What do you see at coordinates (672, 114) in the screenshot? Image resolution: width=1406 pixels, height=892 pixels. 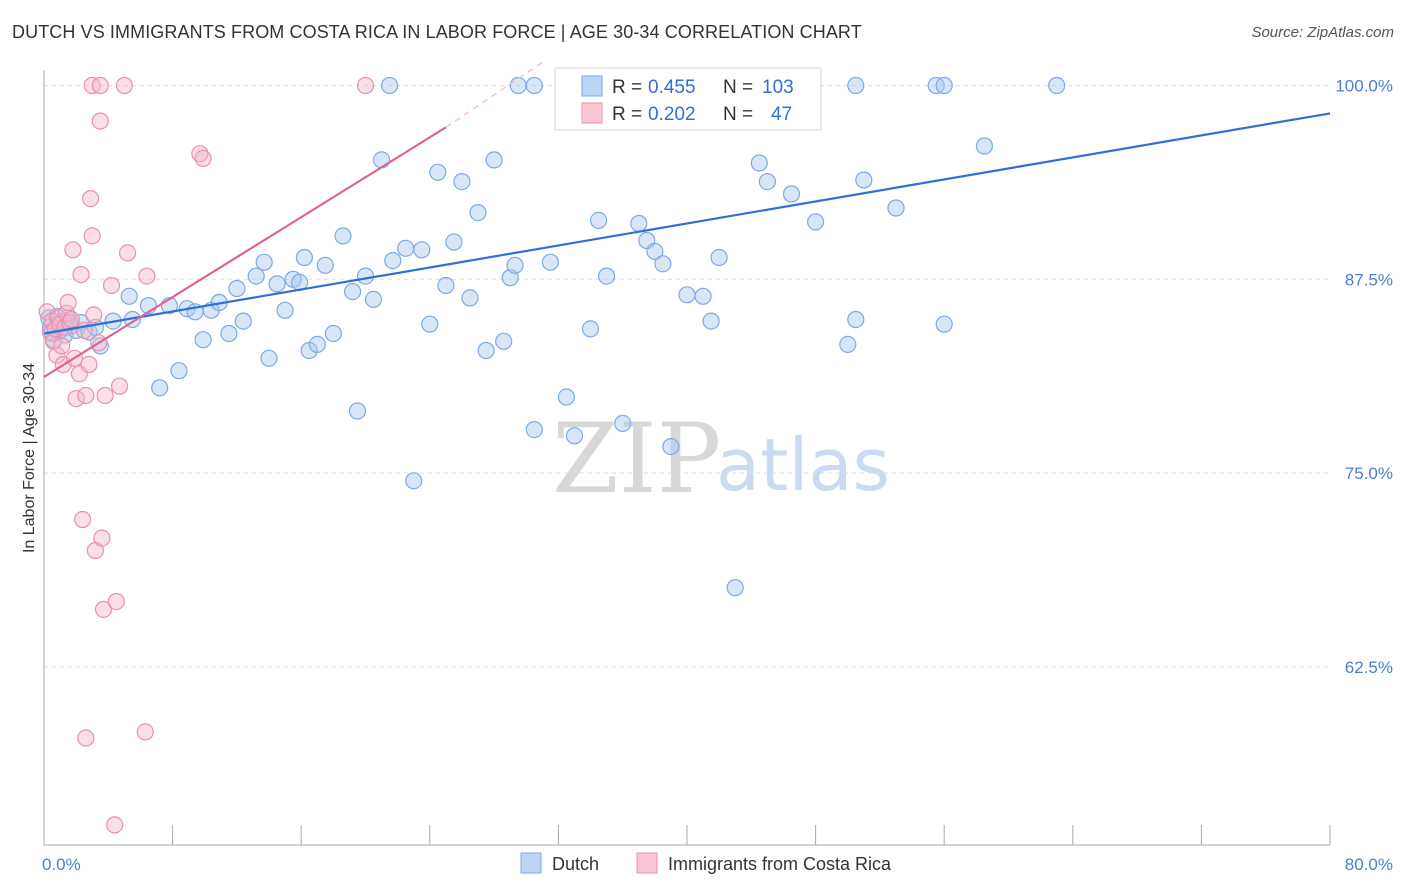 I see `legend-r-value-costa-rica: 0.202` at bounding box center [672, 114].